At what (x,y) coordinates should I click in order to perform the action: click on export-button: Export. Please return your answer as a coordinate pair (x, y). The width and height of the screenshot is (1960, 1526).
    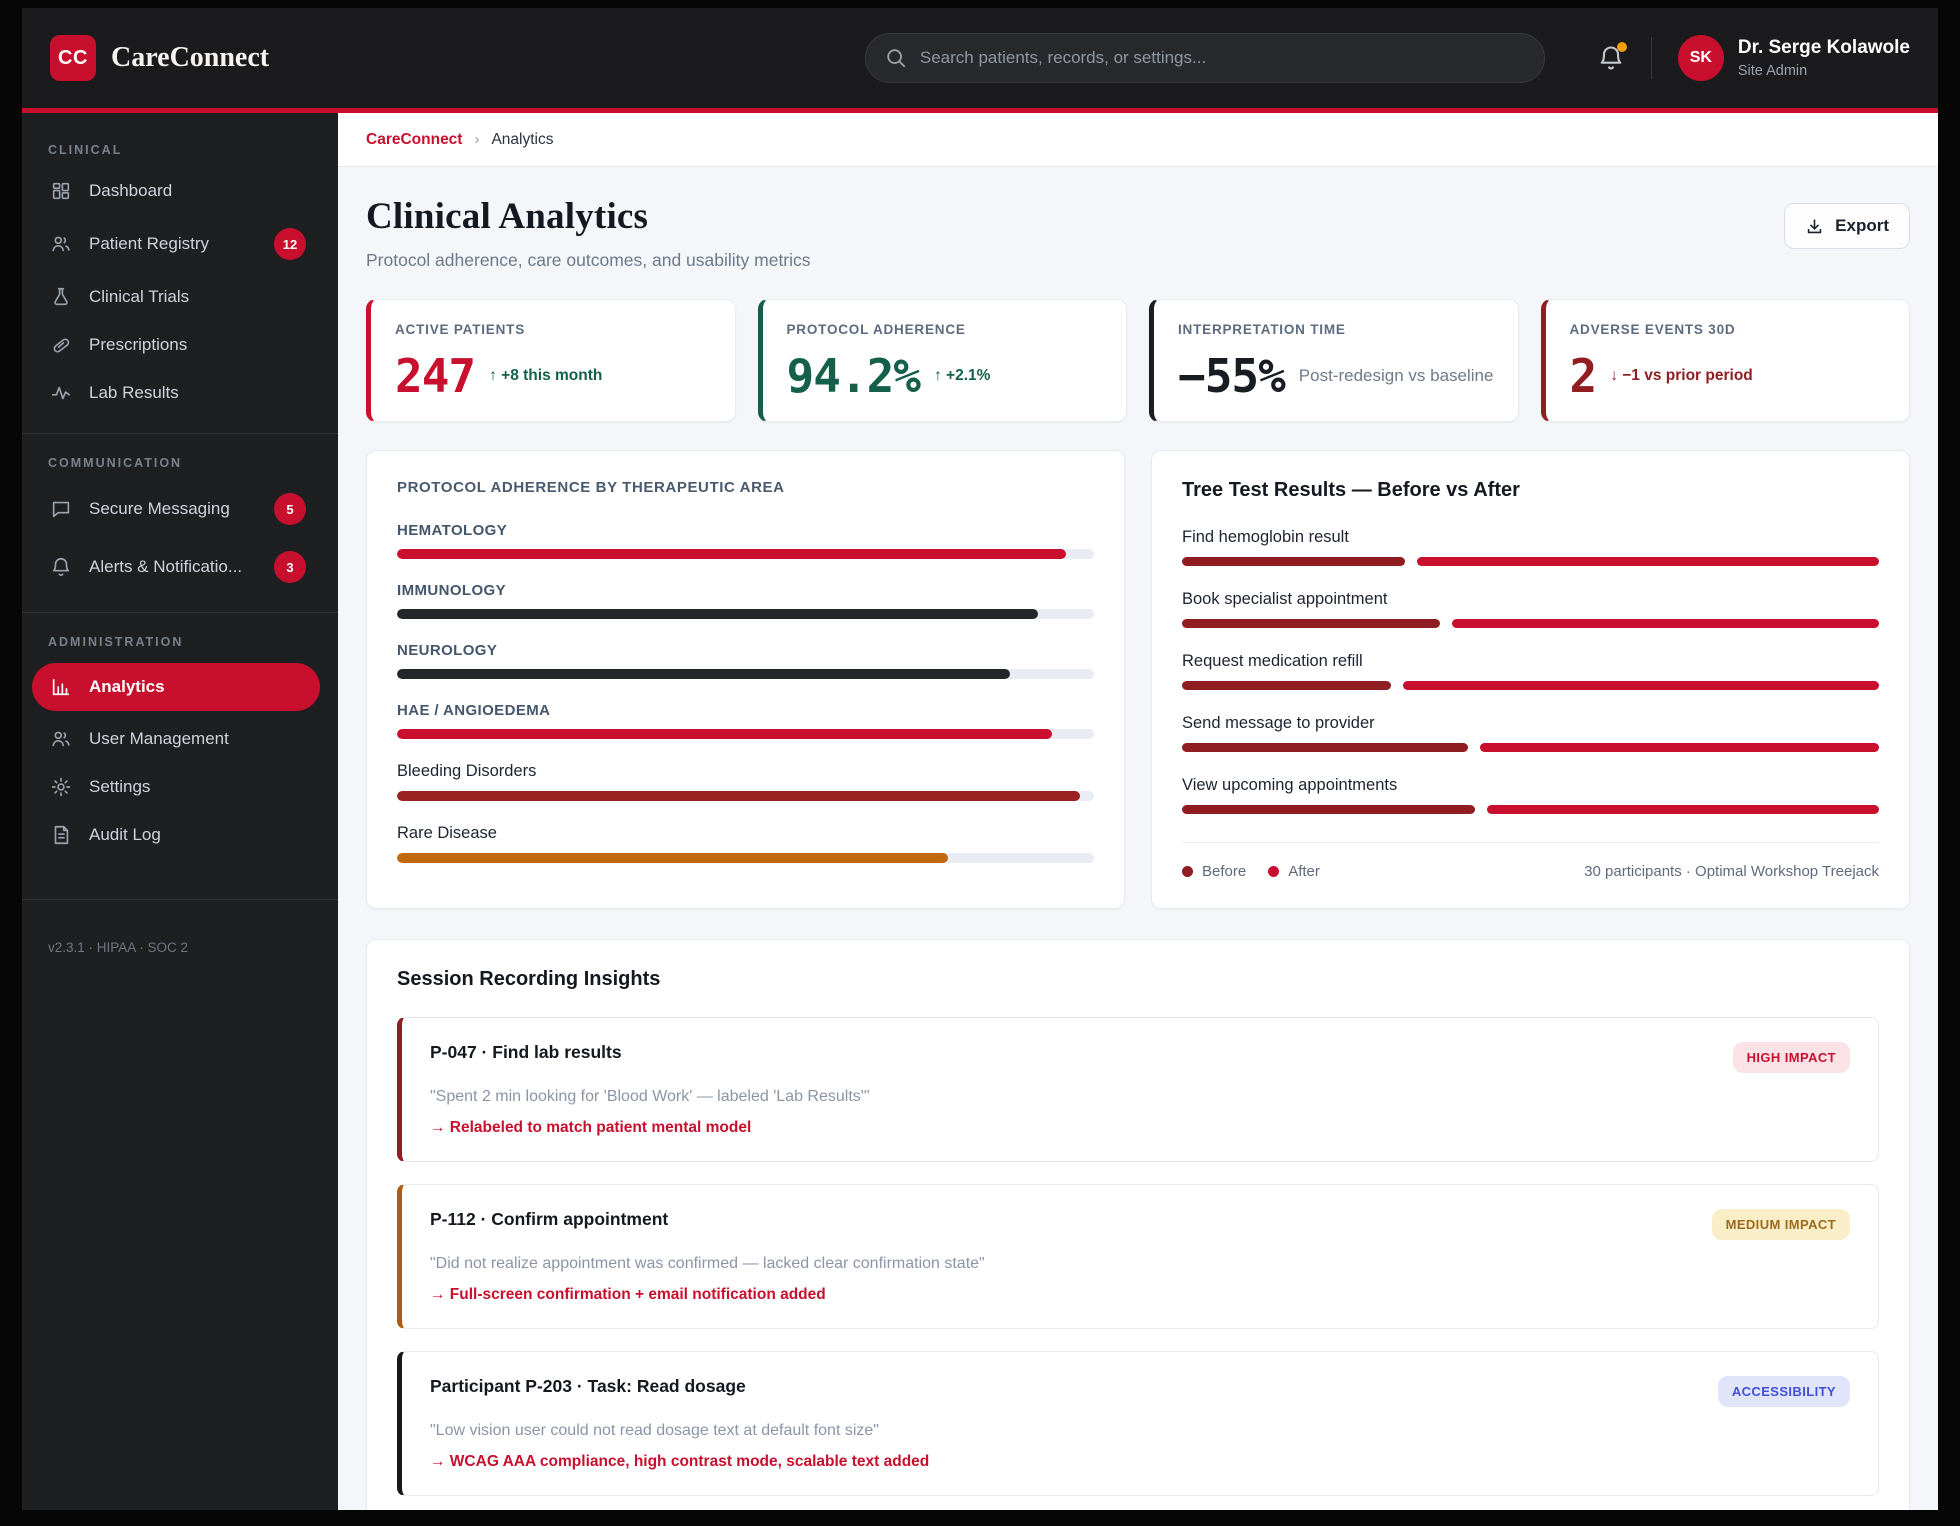
    Looking at the image, I should click on (1847, 226).